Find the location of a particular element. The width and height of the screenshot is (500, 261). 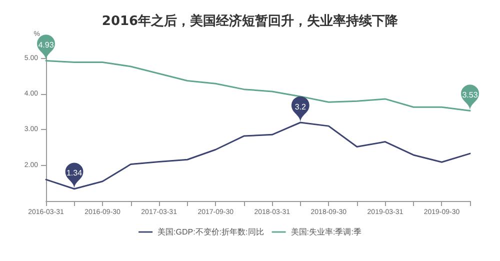

data-label: 3.53 is located at coordinates (470, 95).